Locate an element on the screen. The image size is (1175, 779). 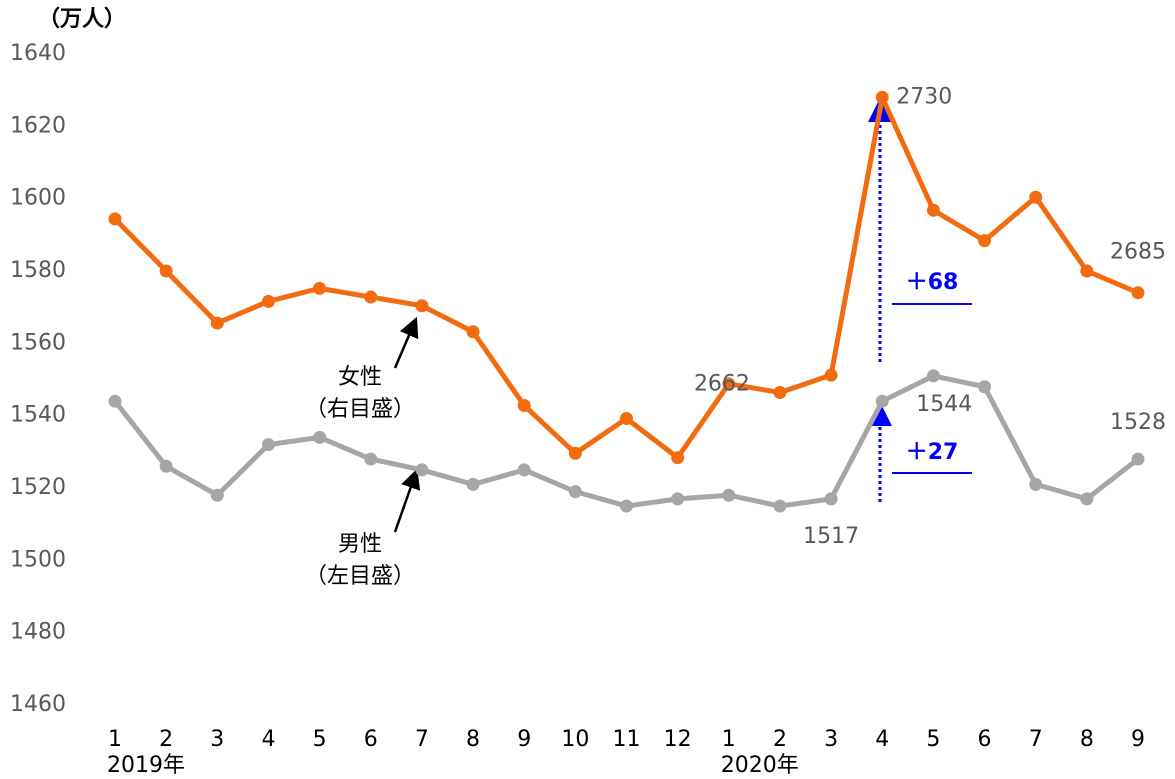
y-tick-label: 1540 is located at coordinates (38, 415).